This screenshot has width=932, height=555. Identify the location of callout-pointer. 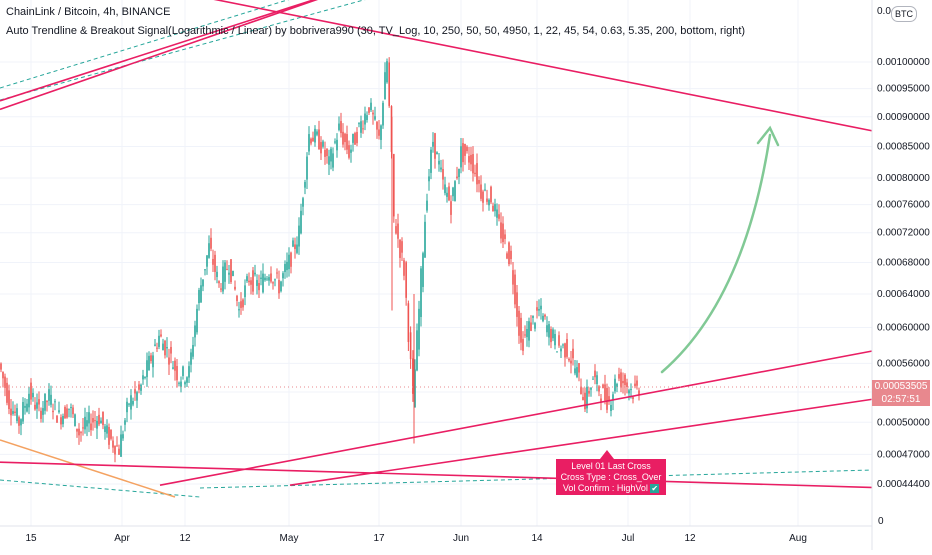
(607, 454).